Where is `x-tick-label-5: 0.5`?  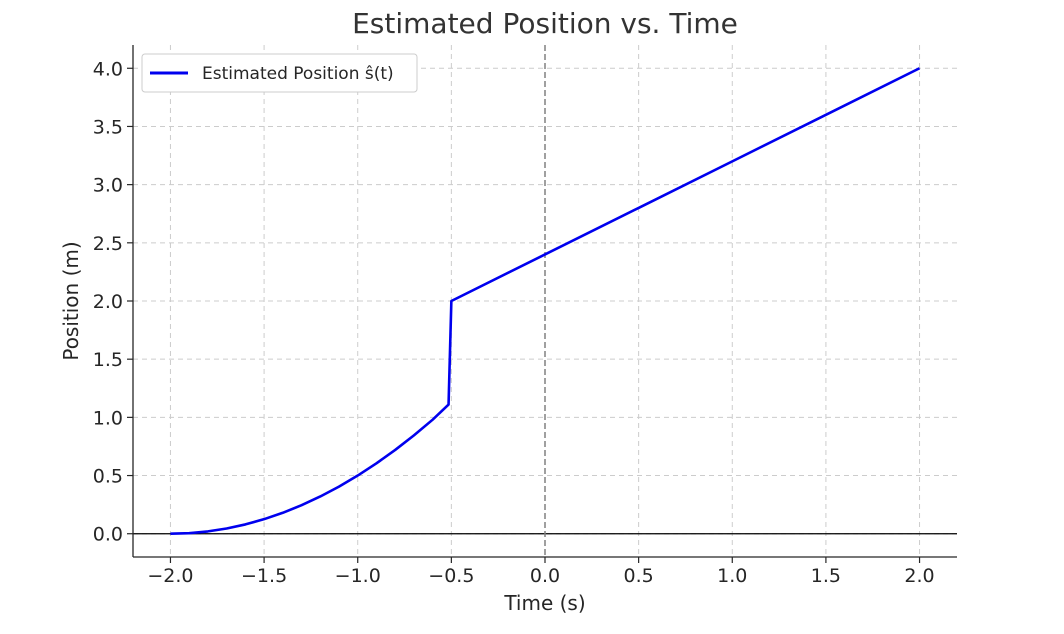
x-tick-label-5: 0.5 is located at coordinates (639, 576).